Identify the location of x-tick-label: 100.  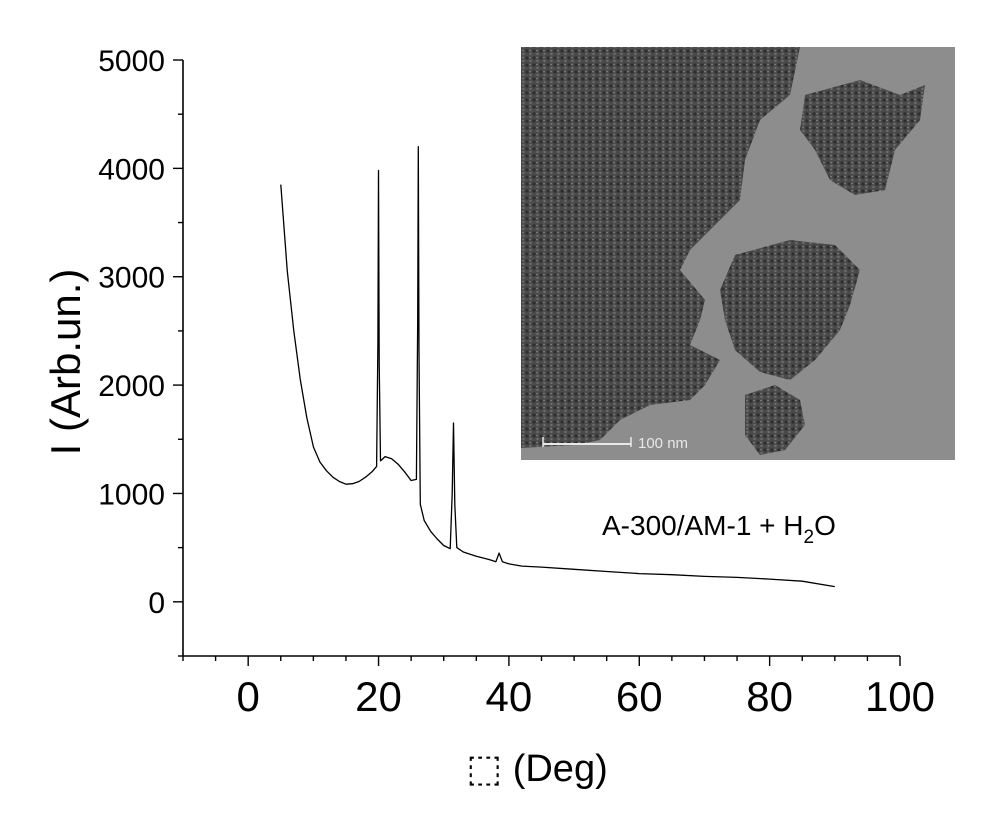
(900, 696).